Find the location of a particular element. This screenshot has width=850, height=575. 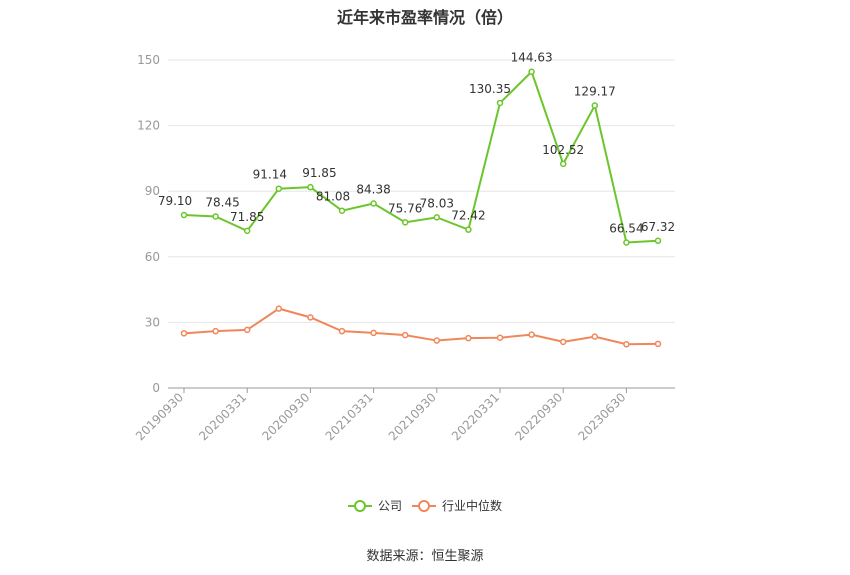

y-tick-label: 0 is located at coordinates (156, 388).